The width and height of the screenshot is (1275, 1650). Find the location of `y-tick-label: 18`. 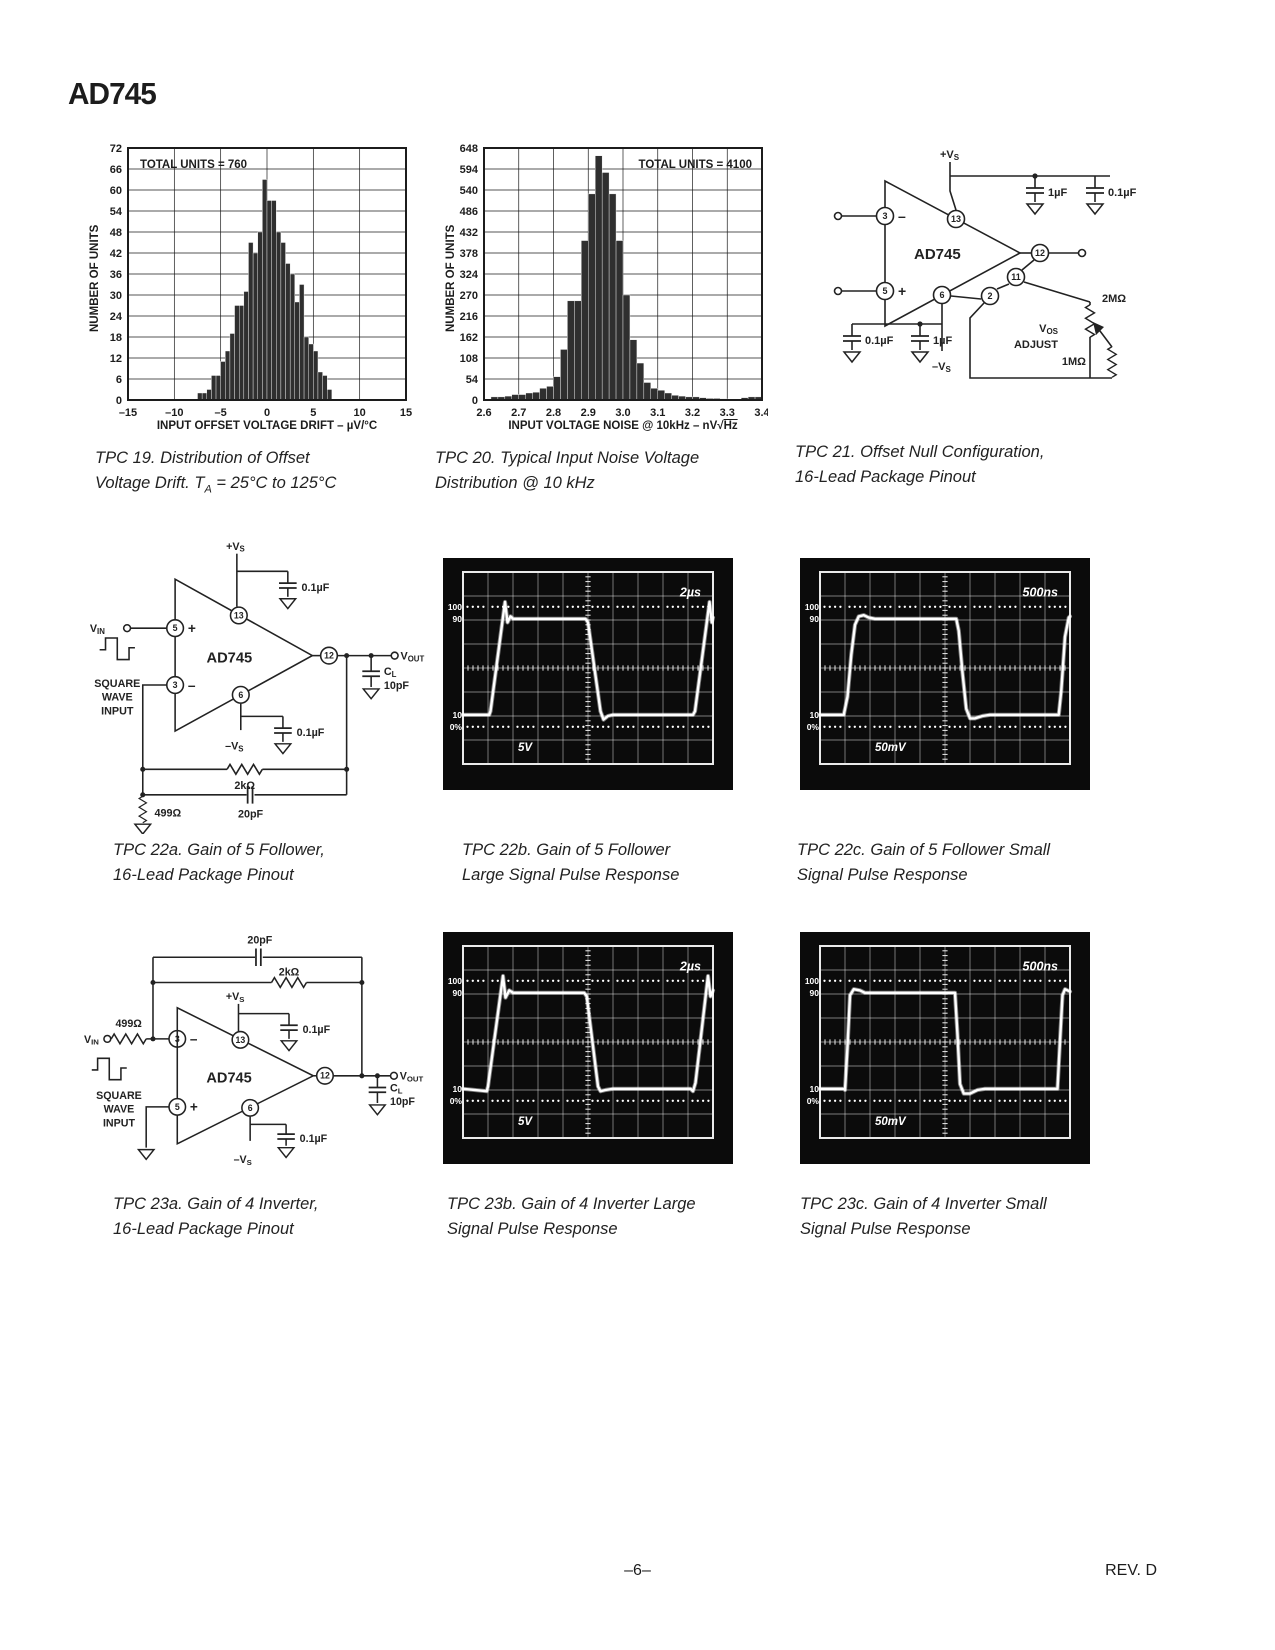

y-tick-label: 18 is located at coordinates (116, 338).